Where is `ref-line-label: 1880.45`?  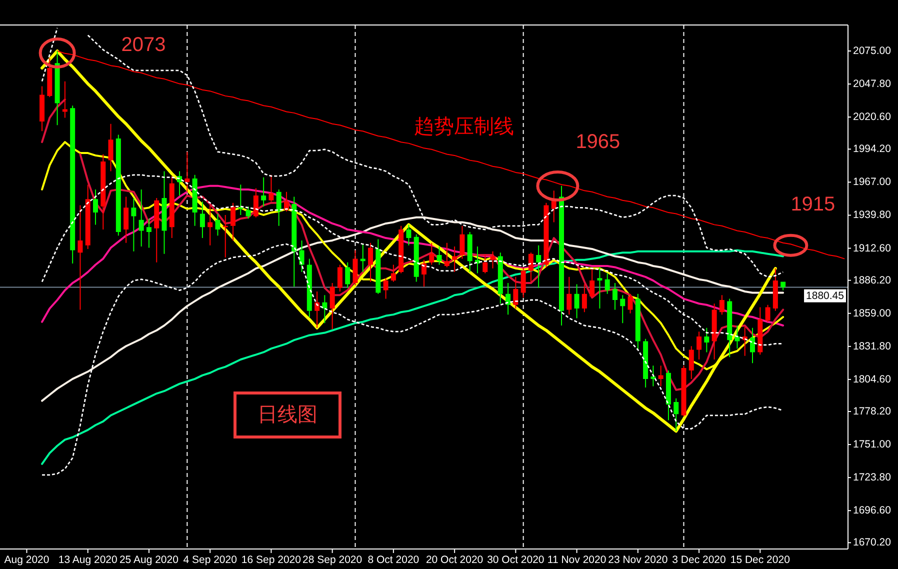 ref-line-label: 1880.45 is located at coordinates (825, 296).